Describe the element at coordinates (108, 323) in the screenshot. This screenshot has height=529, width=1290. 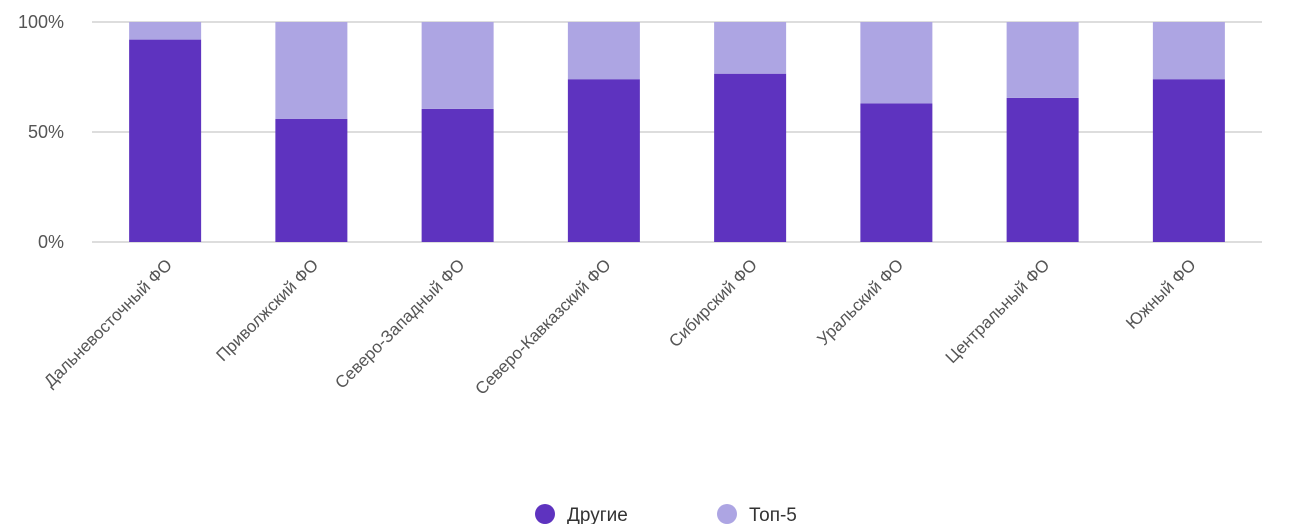
I see `x-category-label: Дальневосточный ФО` at that location.